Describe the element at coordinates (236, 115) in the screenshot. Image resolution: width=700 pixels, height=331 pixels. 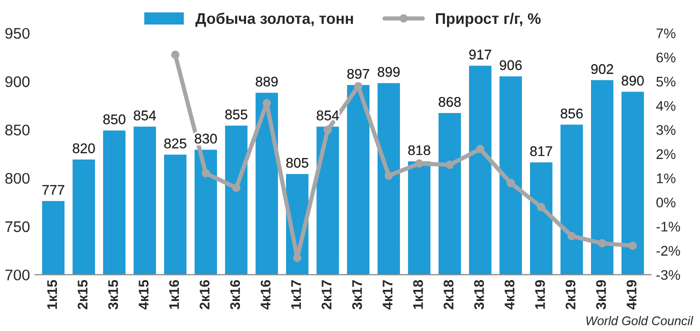
I see `data-label: 855` at that location.